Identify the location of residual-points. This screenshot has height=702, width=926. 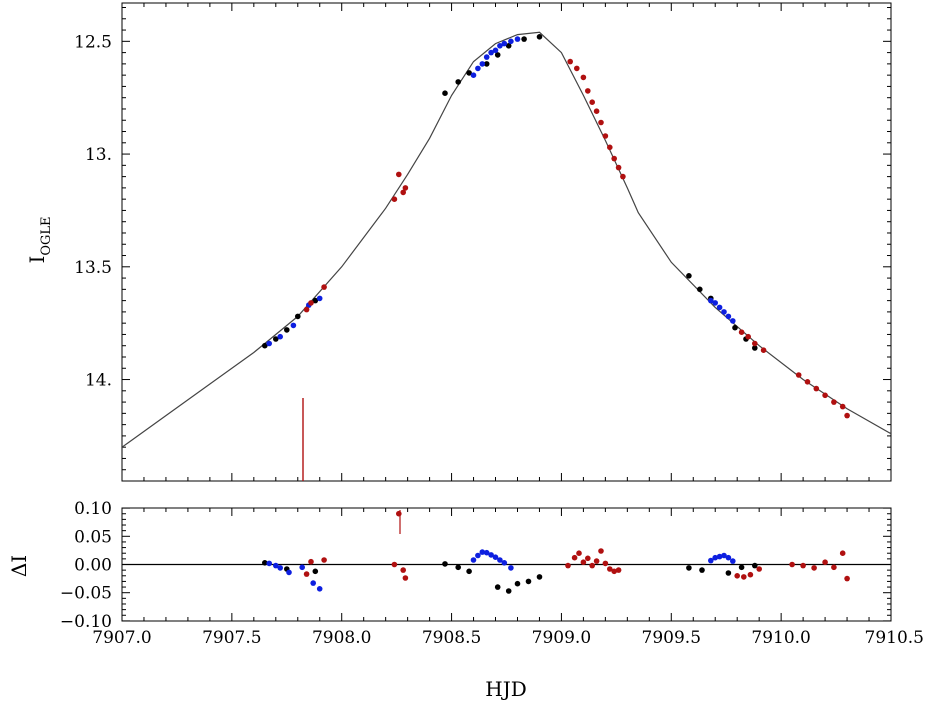
(556, 552).